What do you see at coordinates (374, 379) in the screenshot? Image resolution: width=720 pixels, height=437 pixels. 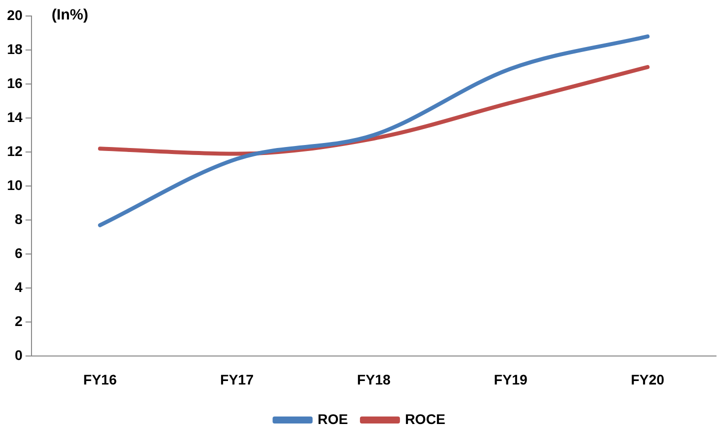 I see `x-tick-label: FY18` at bounding box center [374, 379].